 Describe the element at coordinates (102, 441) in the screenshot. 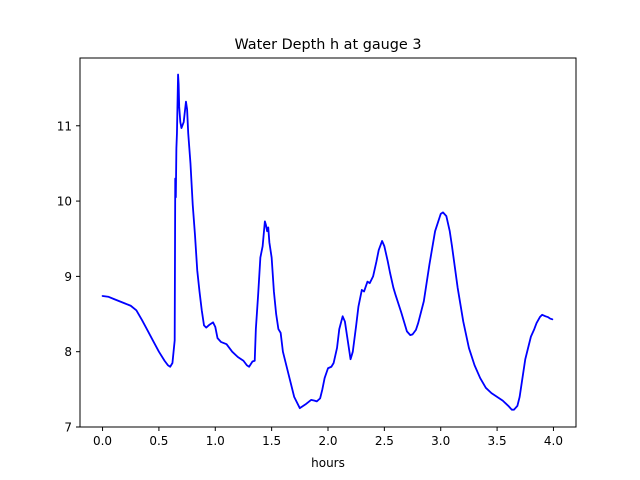

I see `x-tick-label: 0.0` at that location.